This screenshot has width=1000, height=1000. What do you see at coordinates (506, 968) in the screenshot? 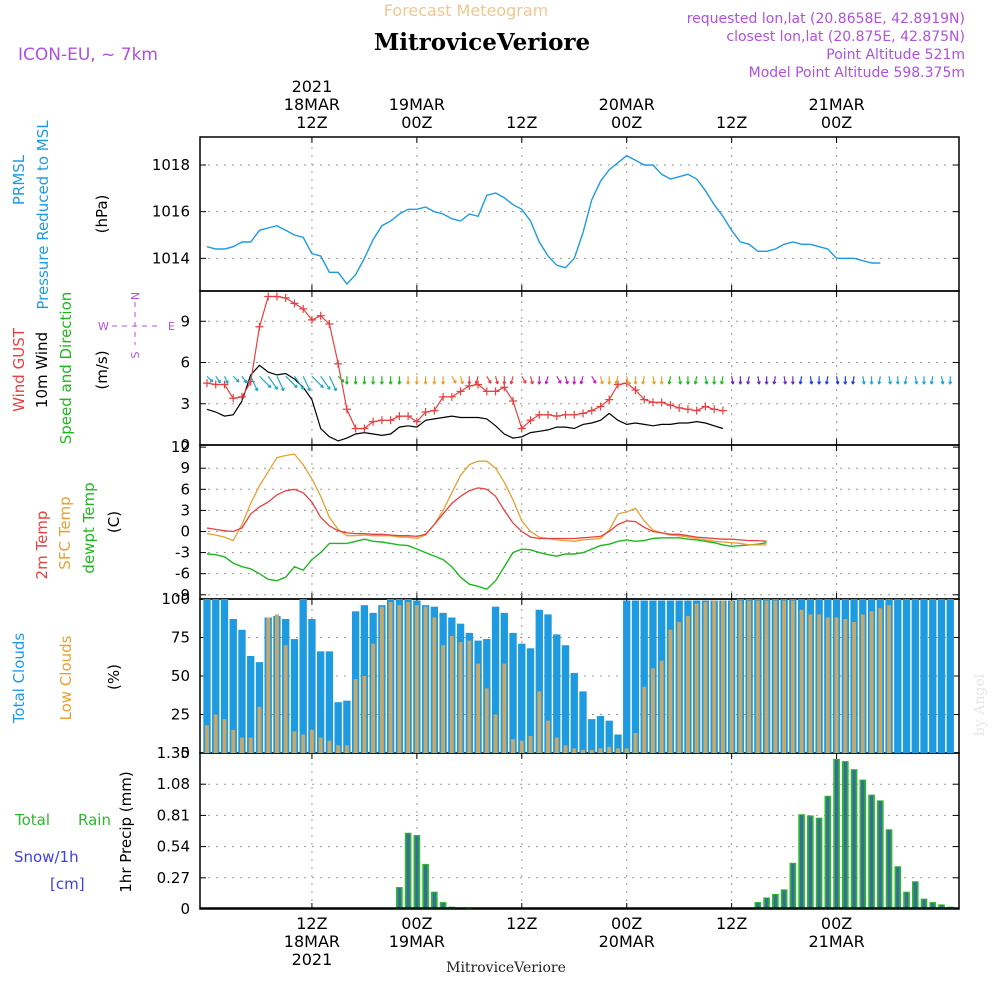
I see `footer-station: MitroviceVeriore` at bounding box center [506, 968].